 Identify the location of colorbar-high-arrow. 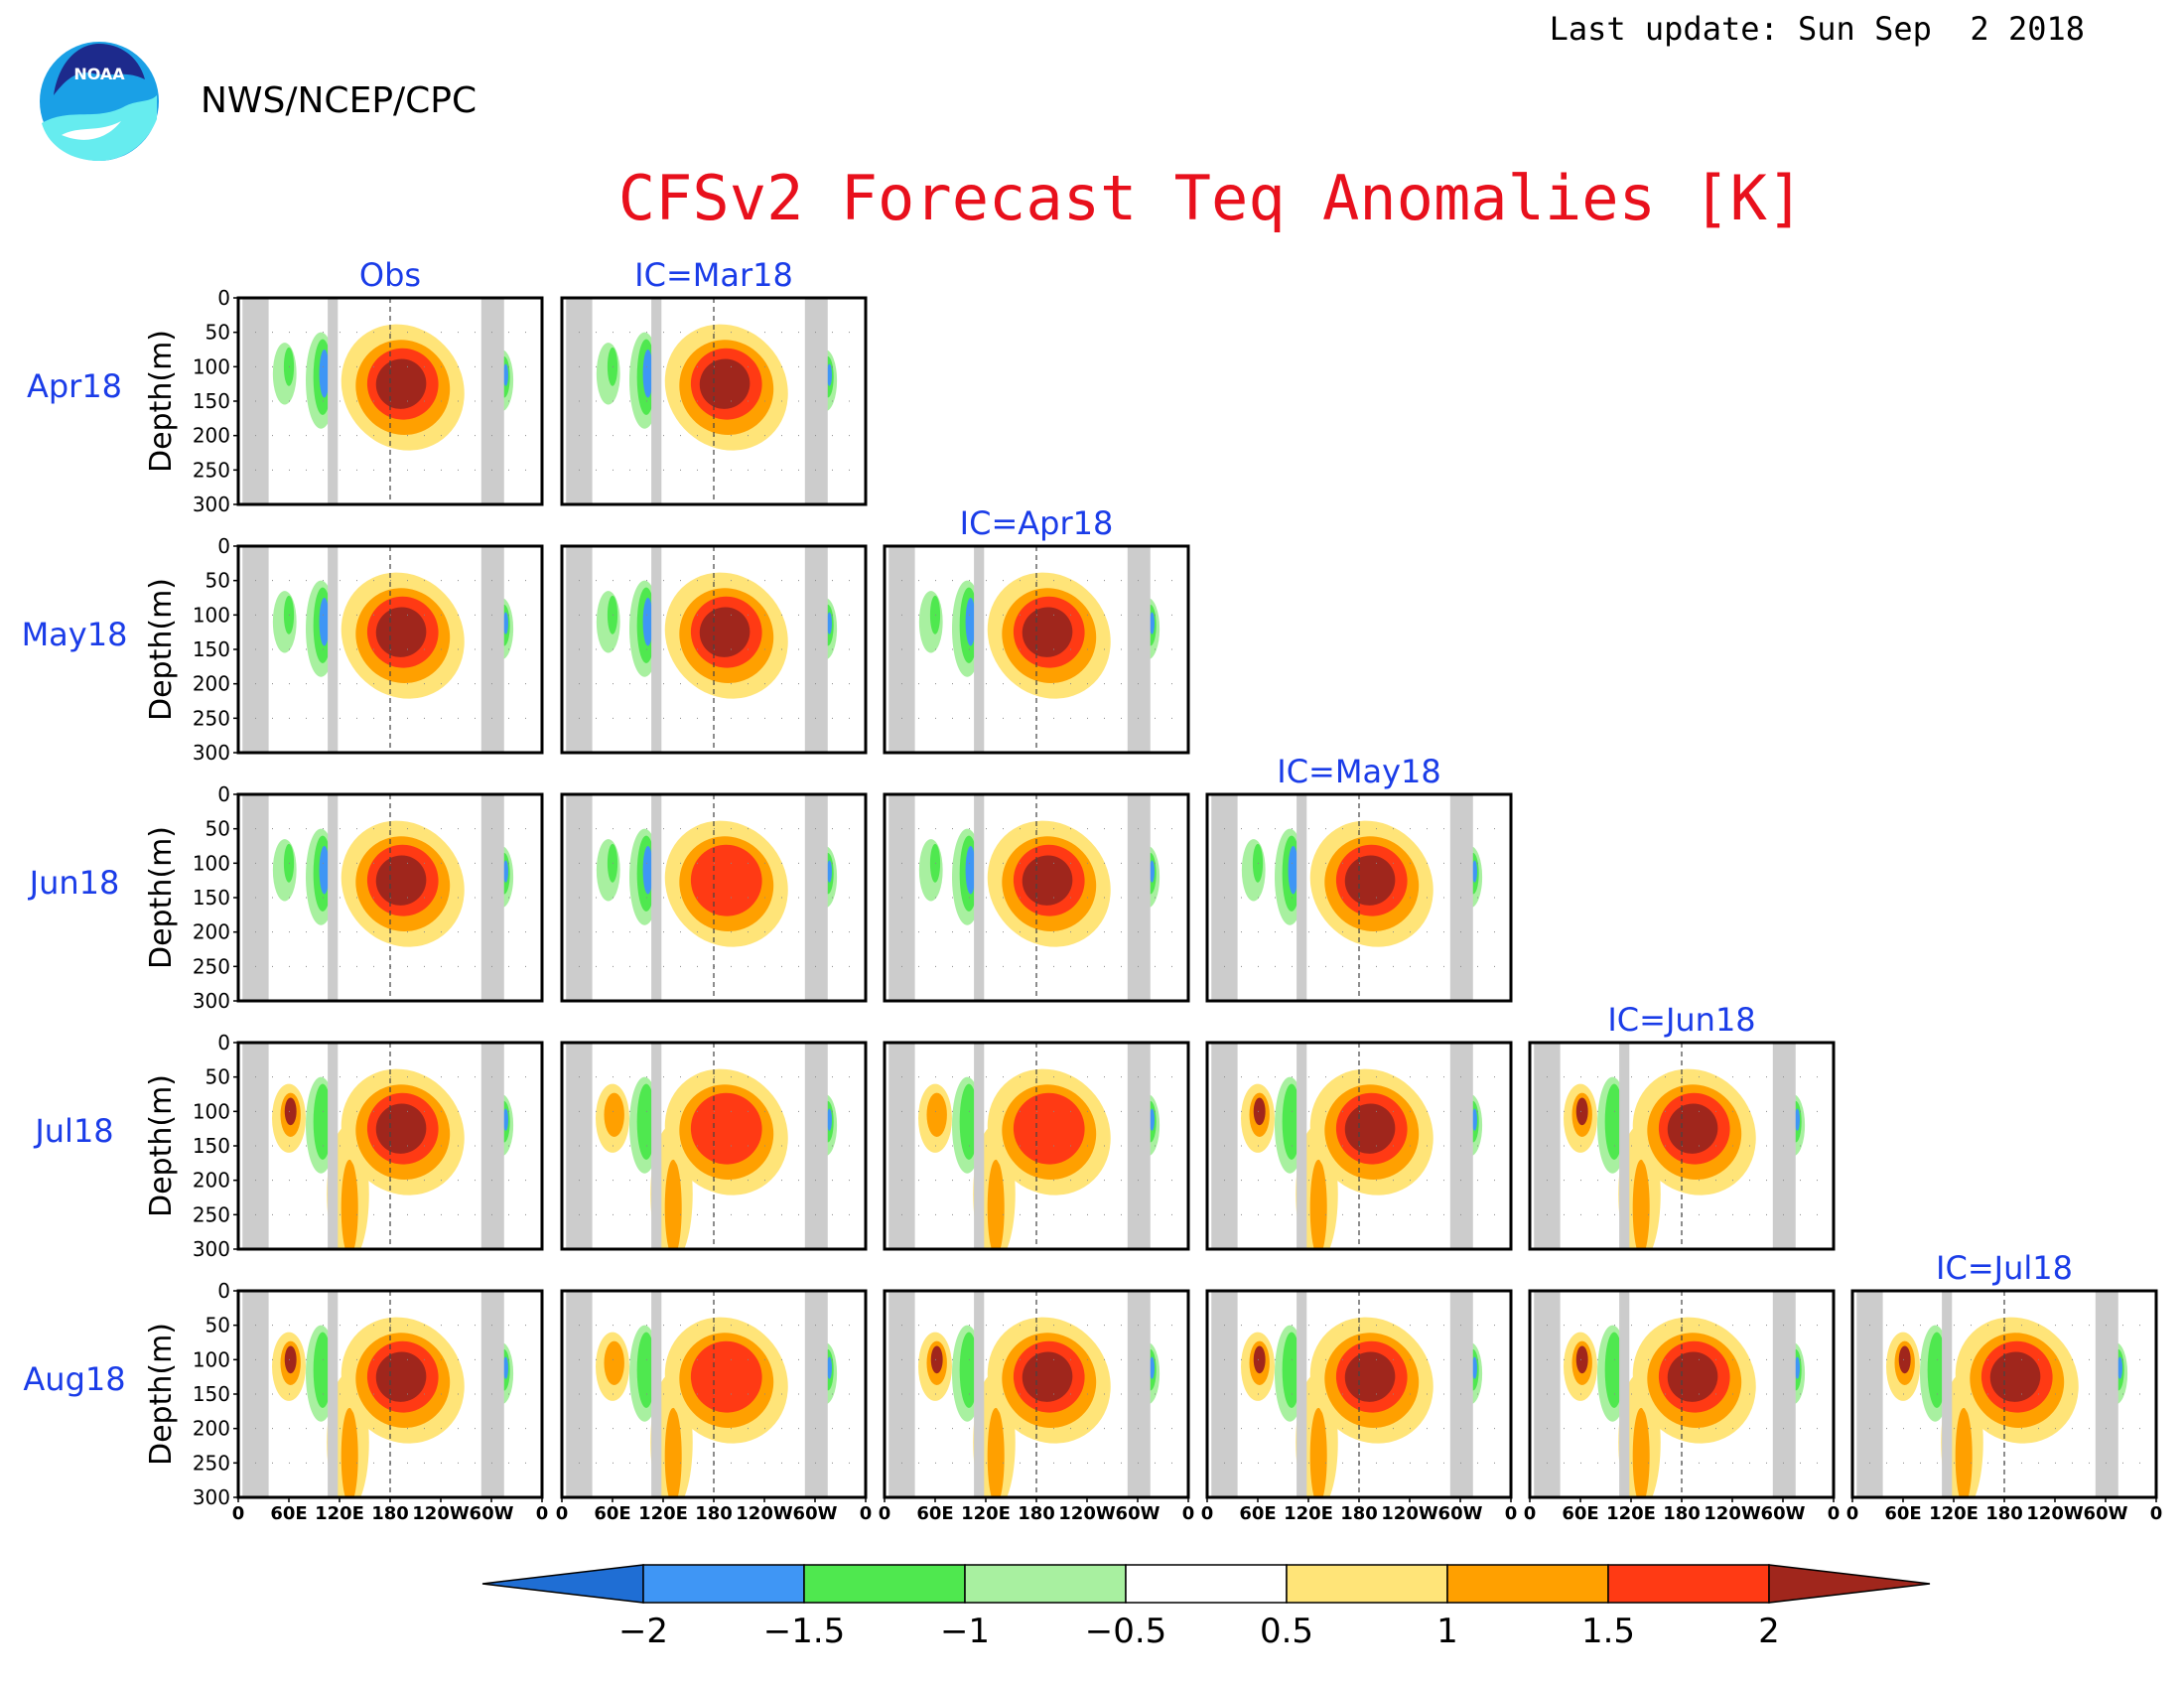
(1849, 1584).